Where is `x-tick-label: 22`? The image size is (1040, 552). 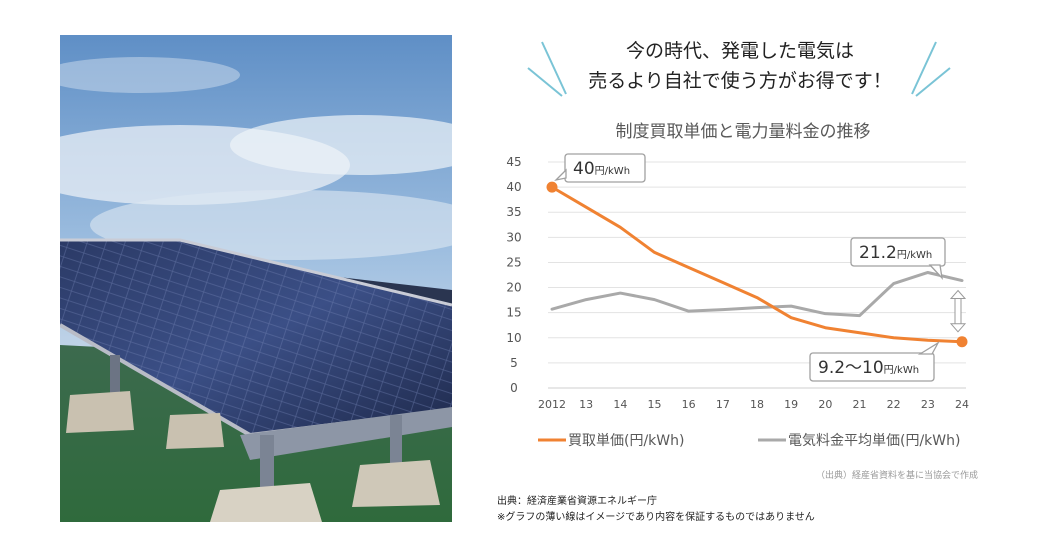 x-tick-label: 22 is located at coordinates (894, 404).